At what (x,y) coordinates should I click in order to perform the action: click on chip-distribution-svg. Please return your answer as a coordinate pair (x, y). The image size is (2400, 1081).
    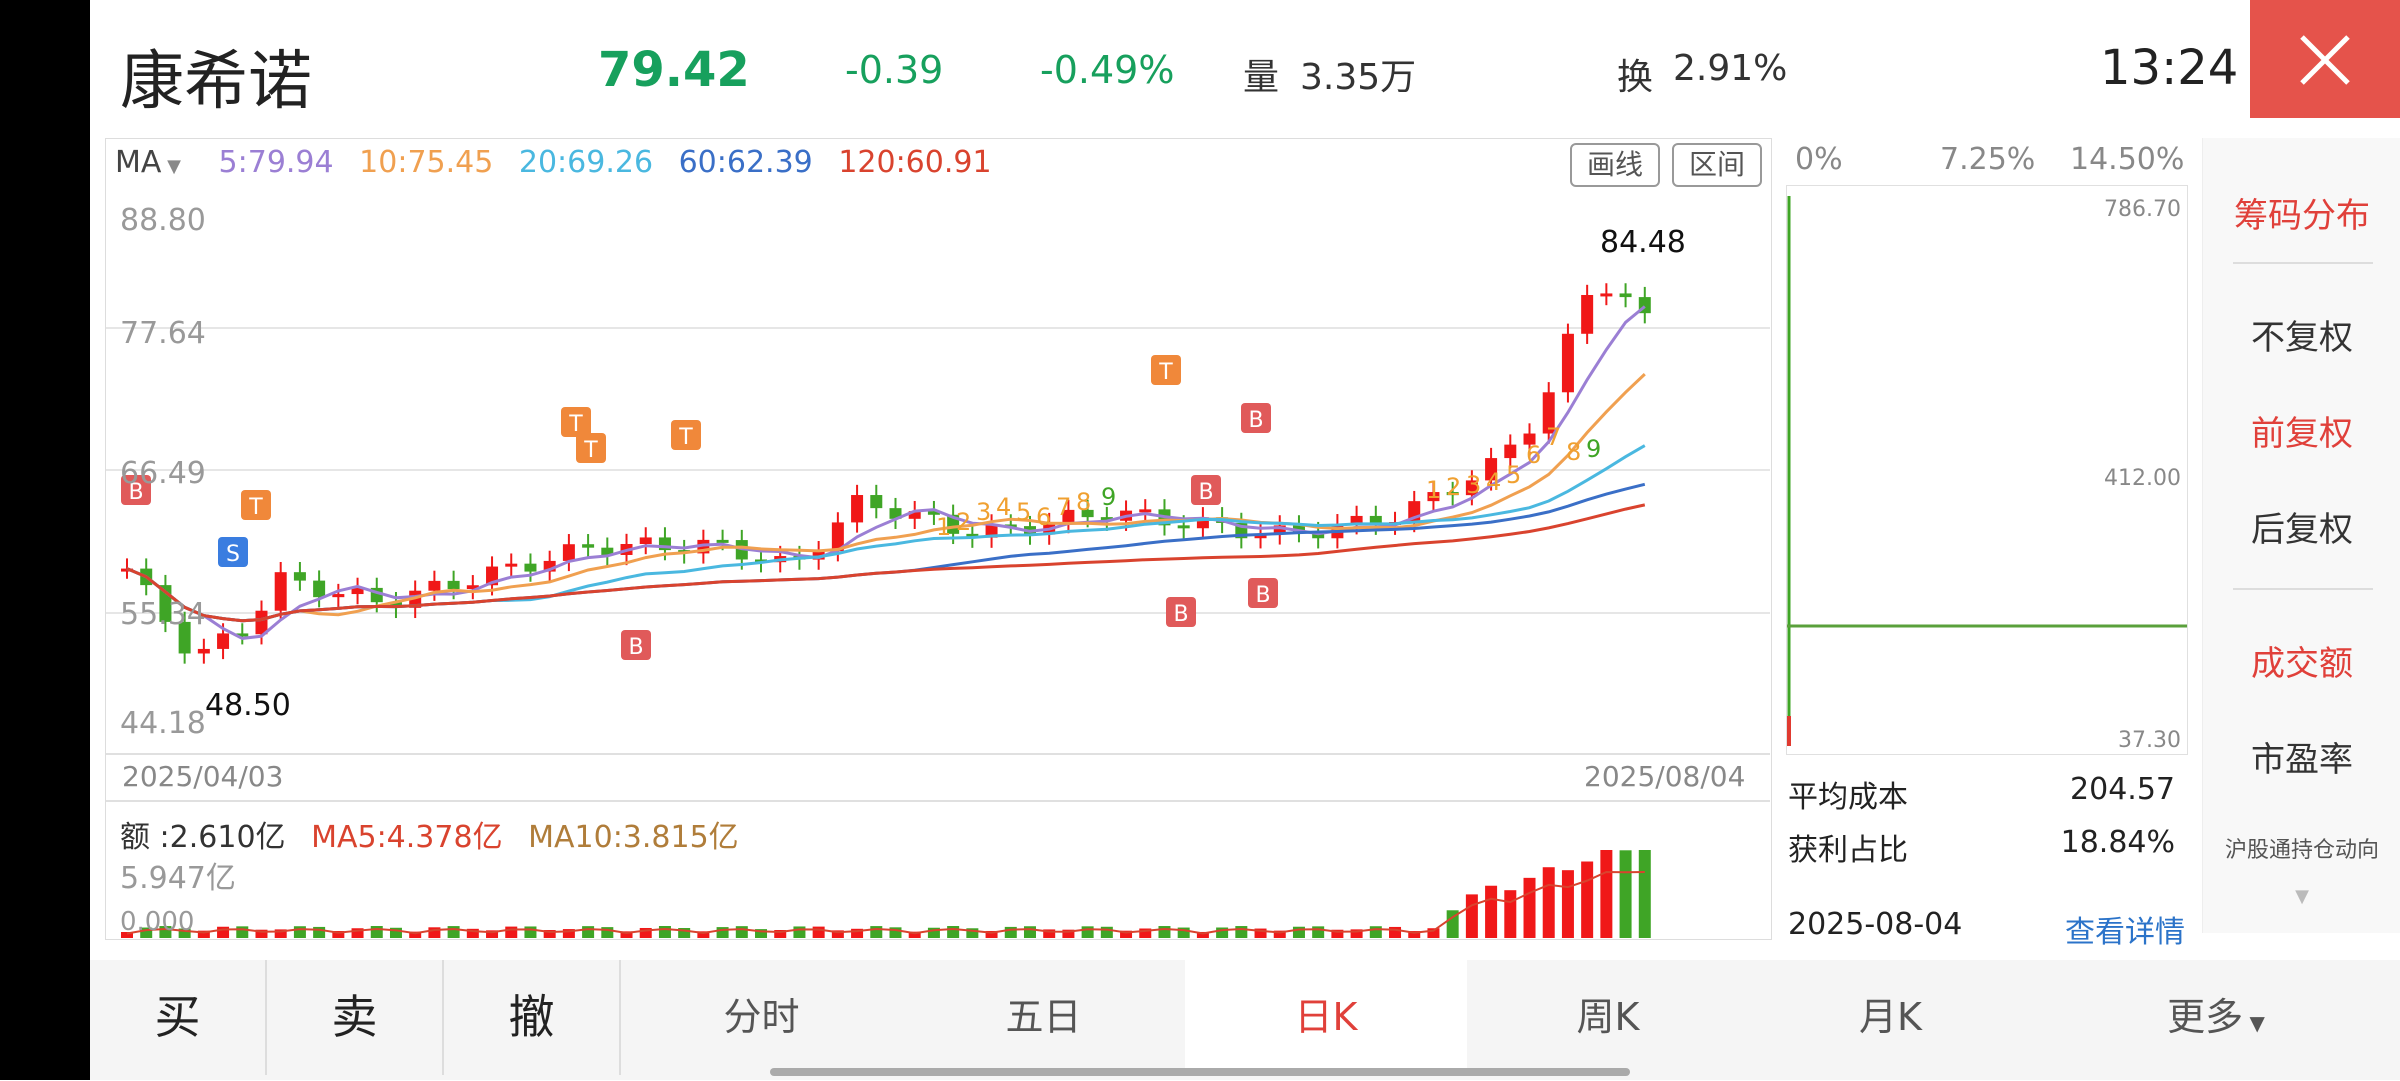
    Looking at the image, I should click on (1987, 471).